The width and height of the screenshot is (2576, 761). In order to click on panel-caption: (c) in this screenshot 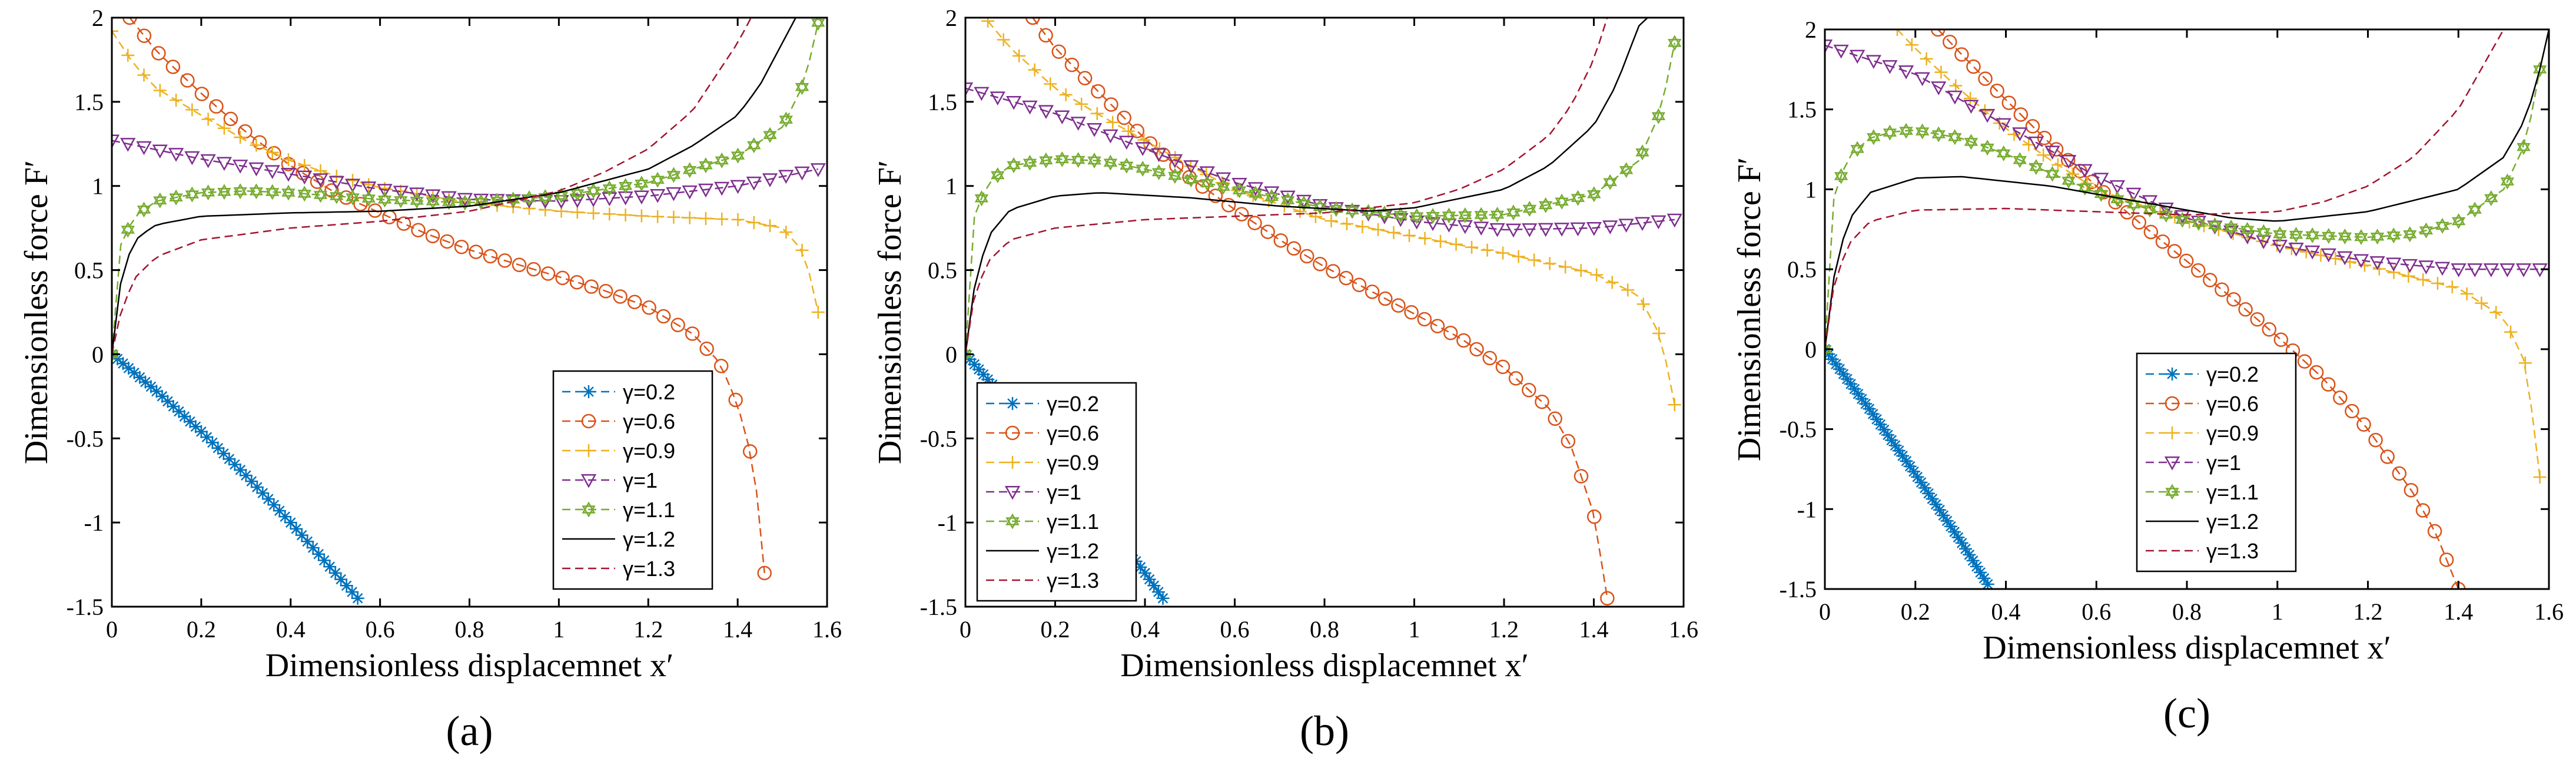, I will do `click(2186, 713)`.